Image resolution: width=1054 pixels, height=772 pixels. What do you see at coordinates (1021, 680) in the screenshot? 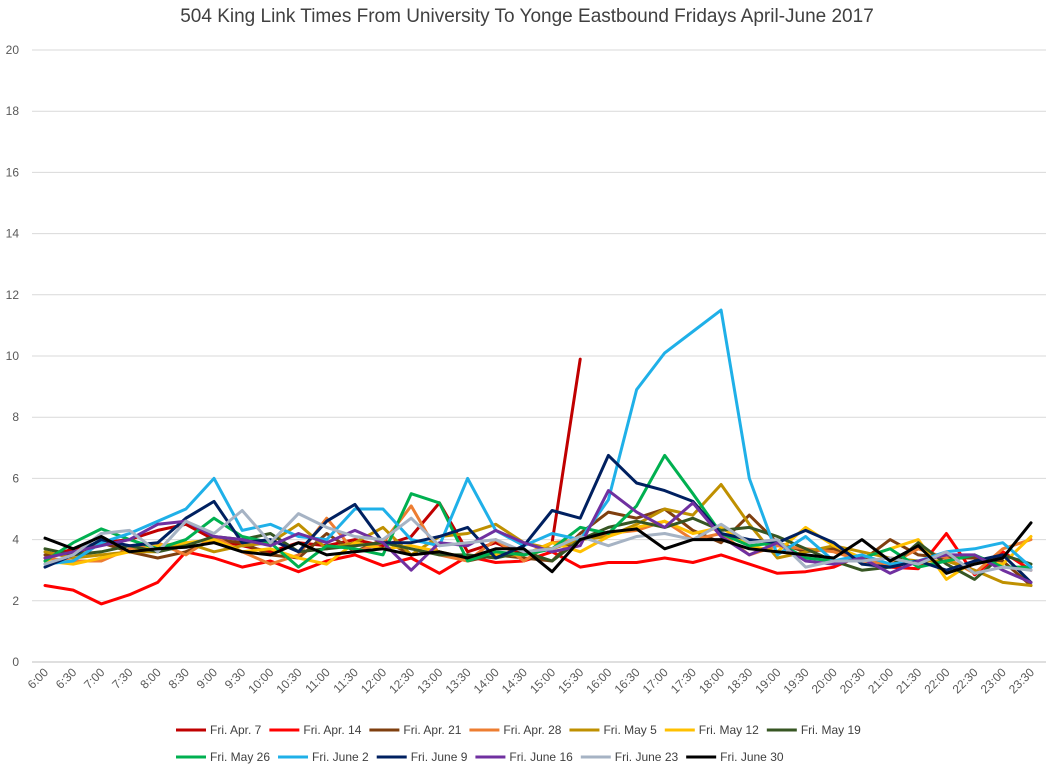
I see `x-tick-label: 23:30` at bounding box center [1021, 680].